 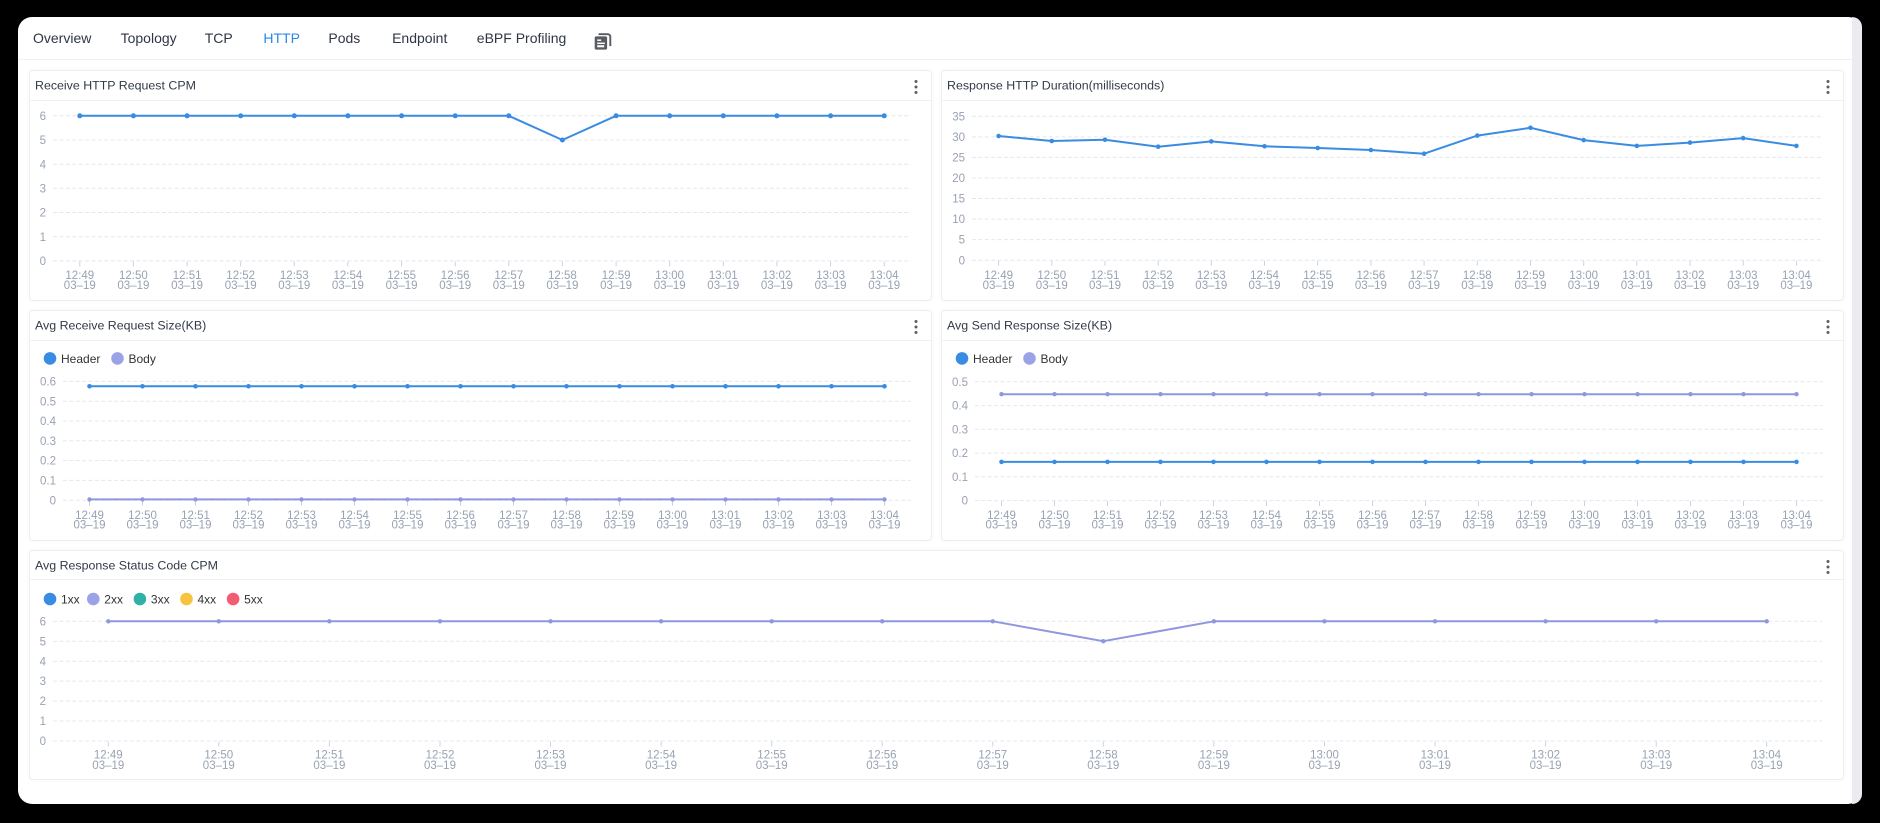 I want to click on svg-text: 30, so click(x=958, y=138).